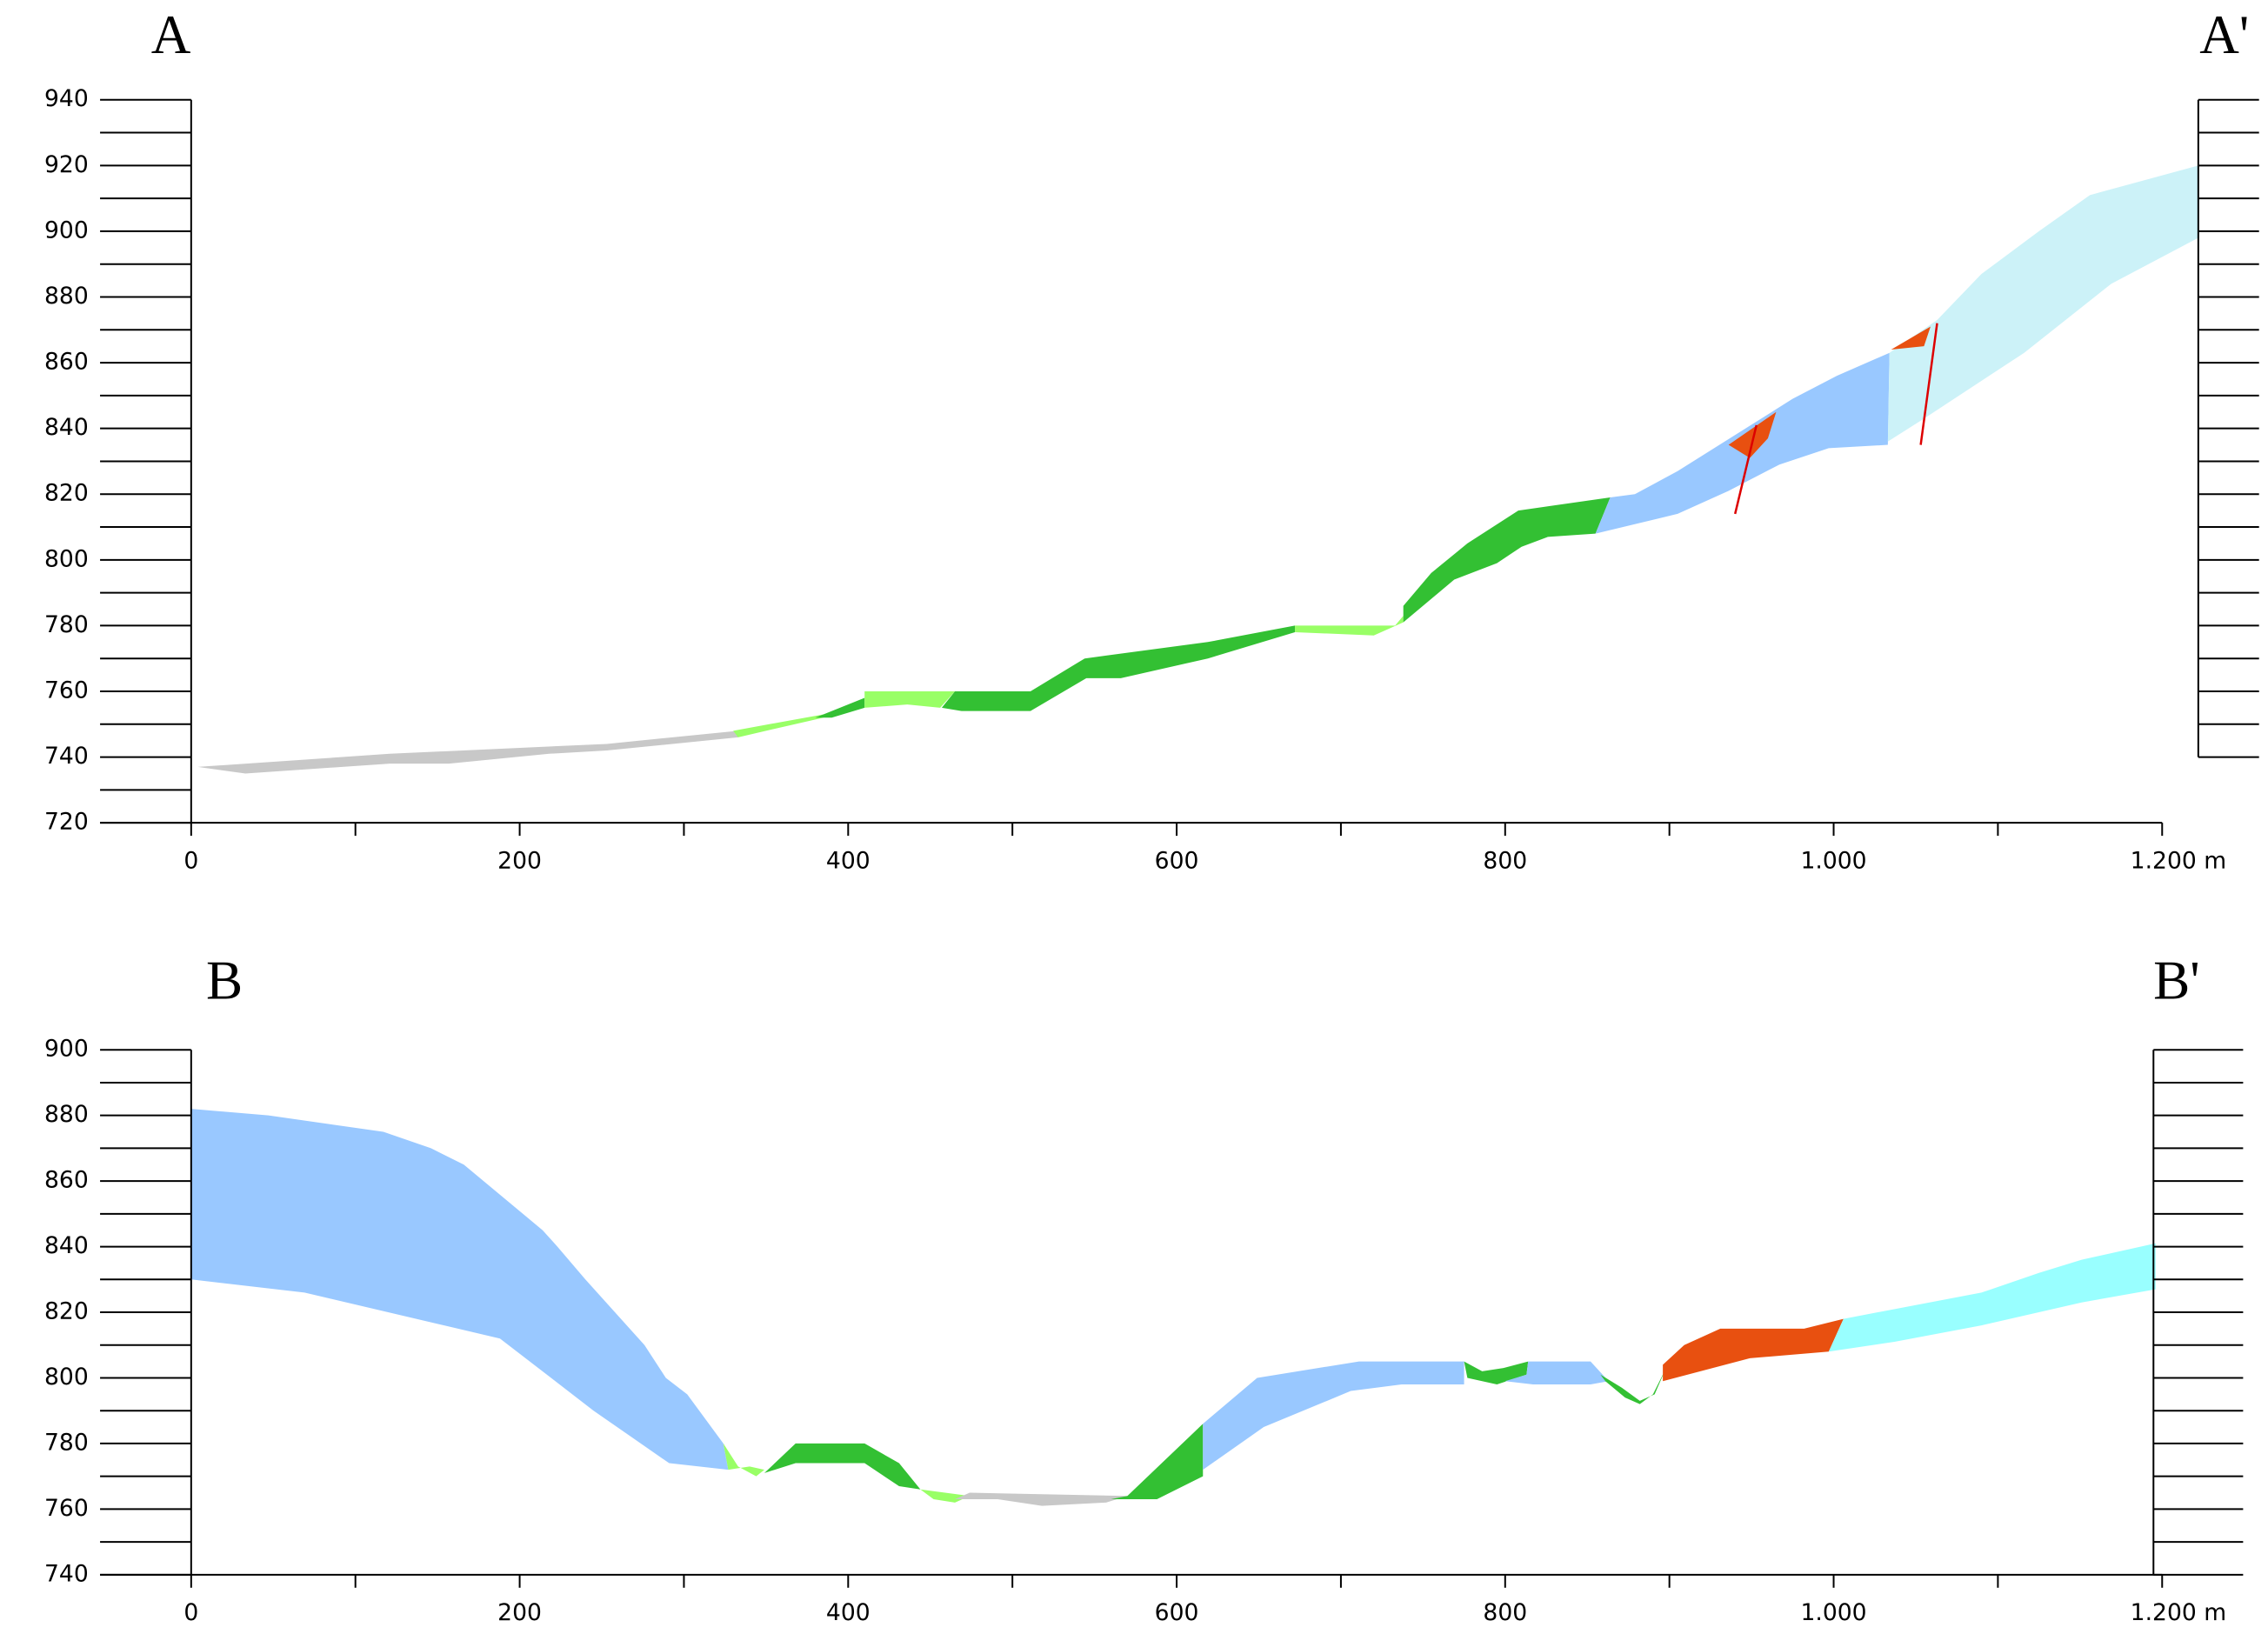 Image resolution: width=2268 pixels, height=1634 pixels. What do you see at coordinates (224, 980) in the screenshot?
I see `section-label: B` at bounding box center [224, 980].